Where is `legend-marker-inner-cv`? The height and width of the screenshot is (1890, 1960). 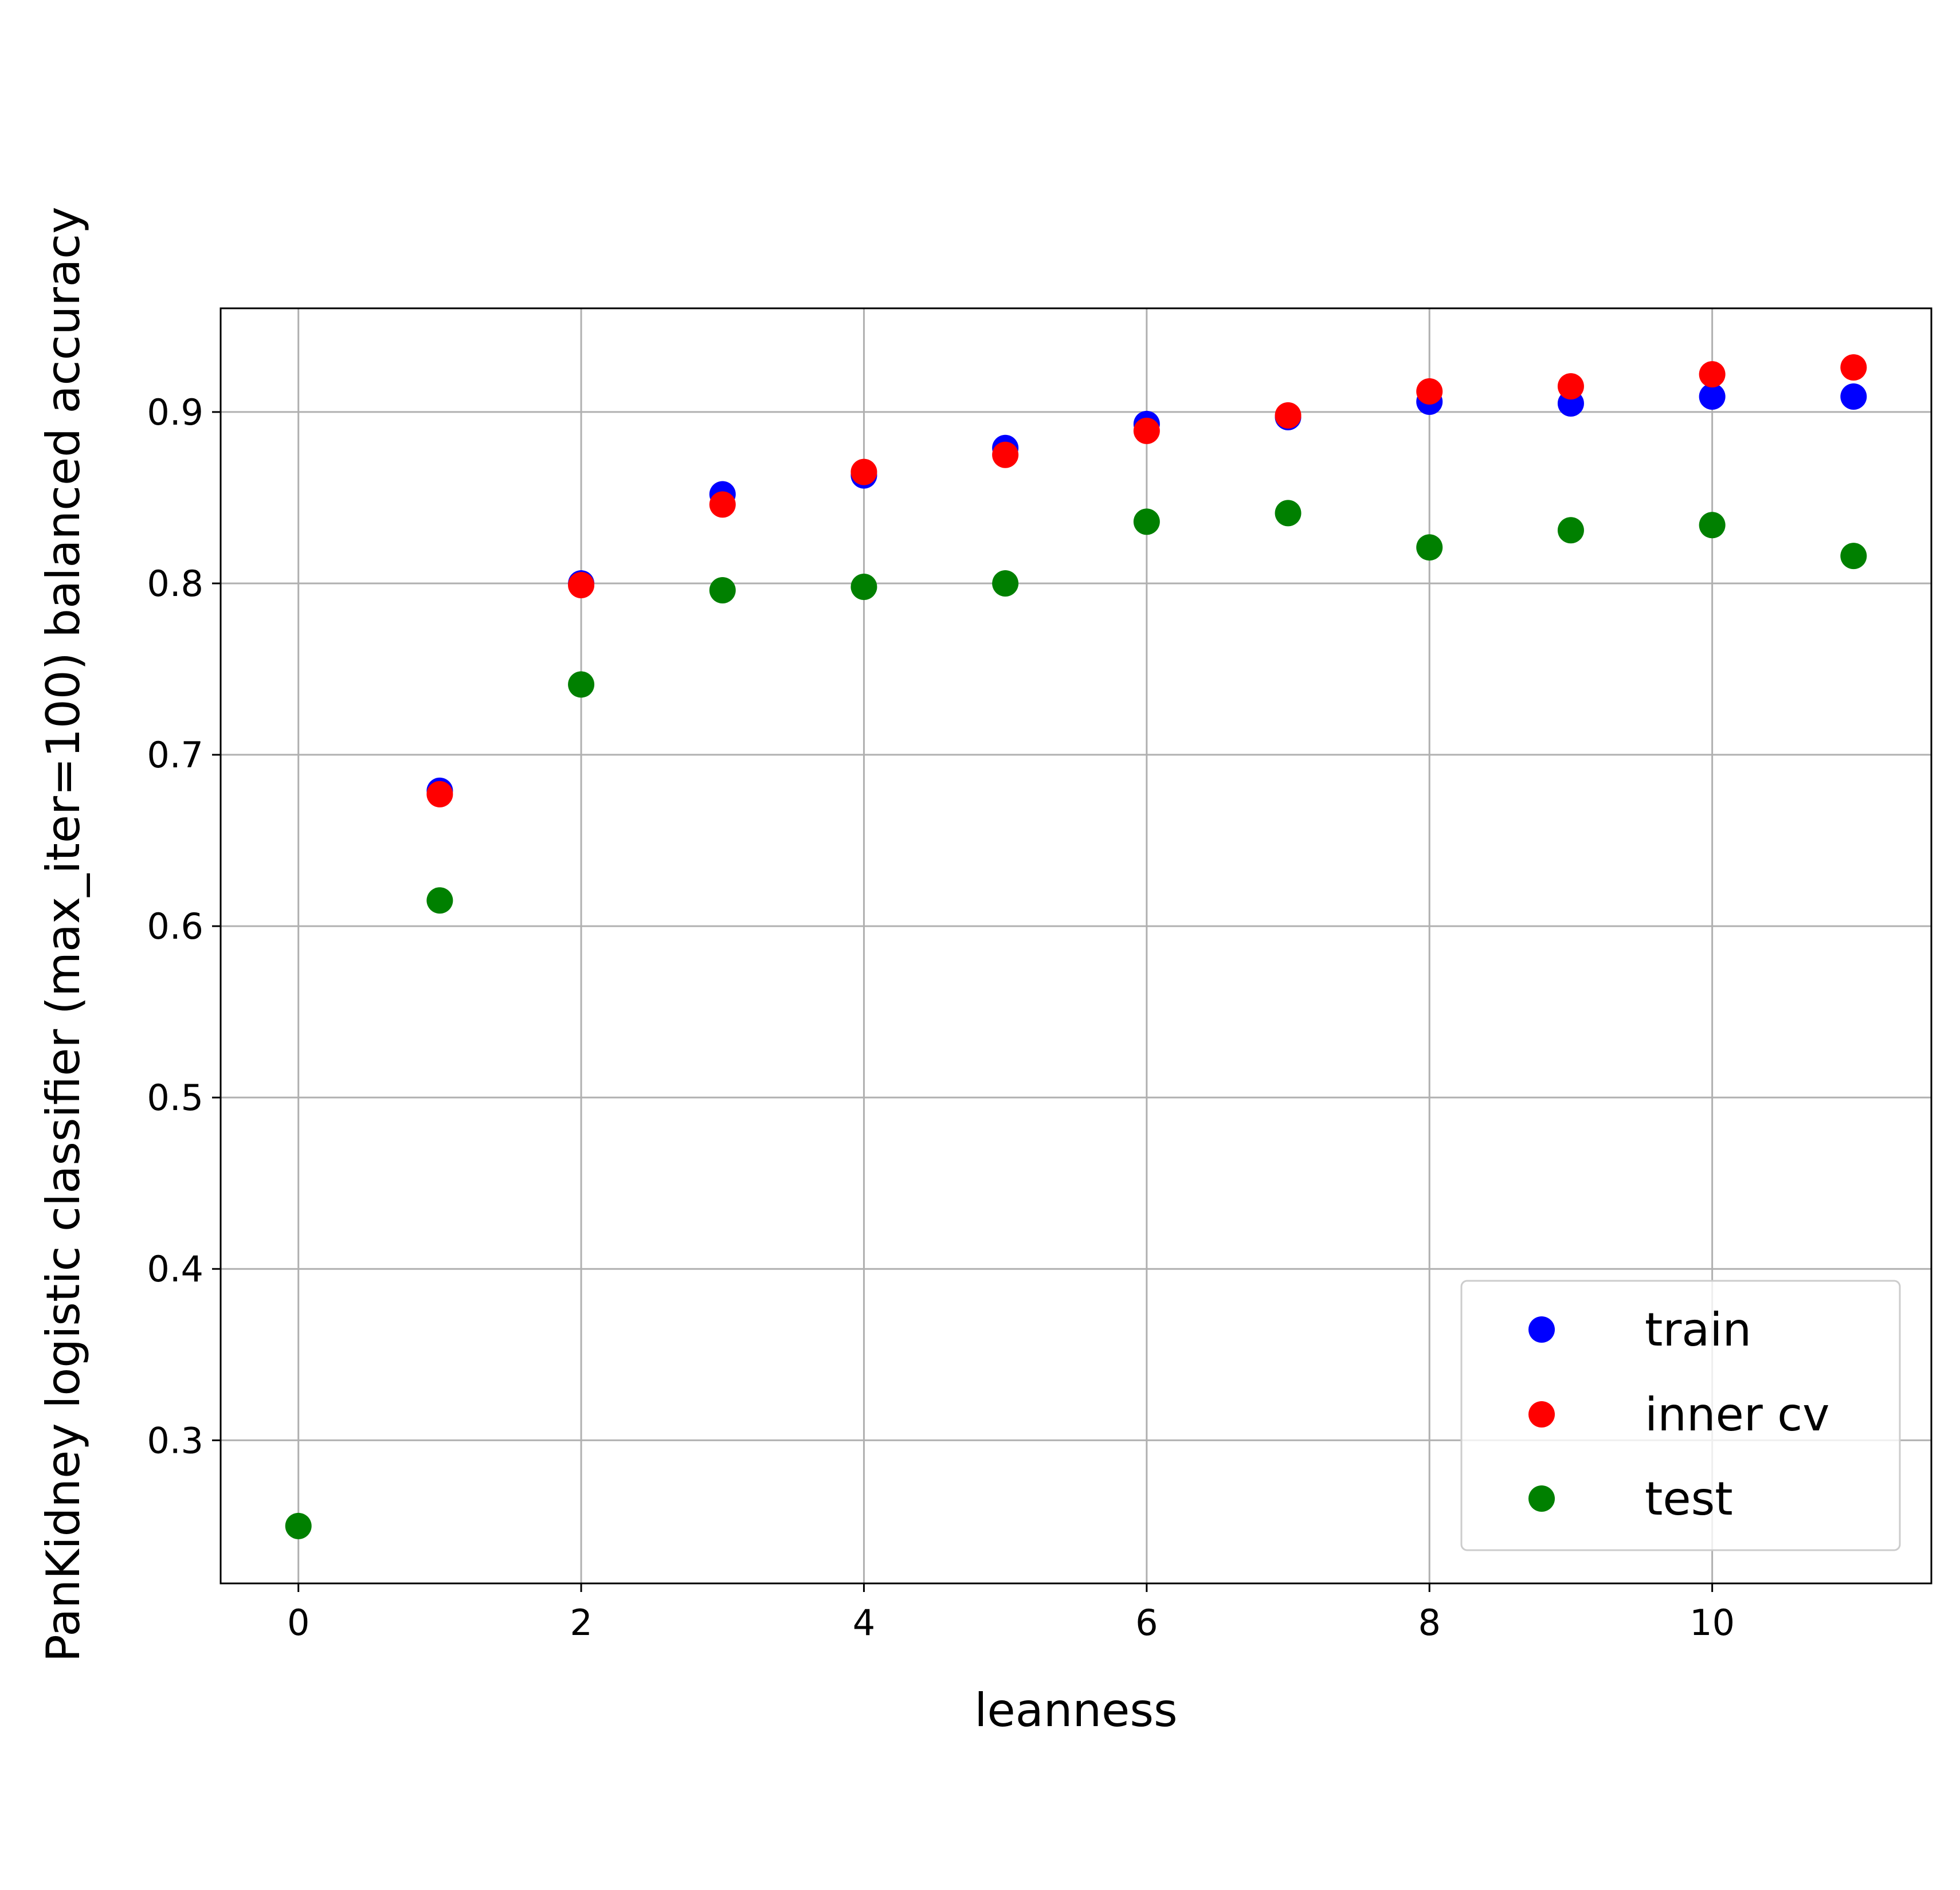 legend-marker-inner-cv is located at coordinates (1541, 1414).